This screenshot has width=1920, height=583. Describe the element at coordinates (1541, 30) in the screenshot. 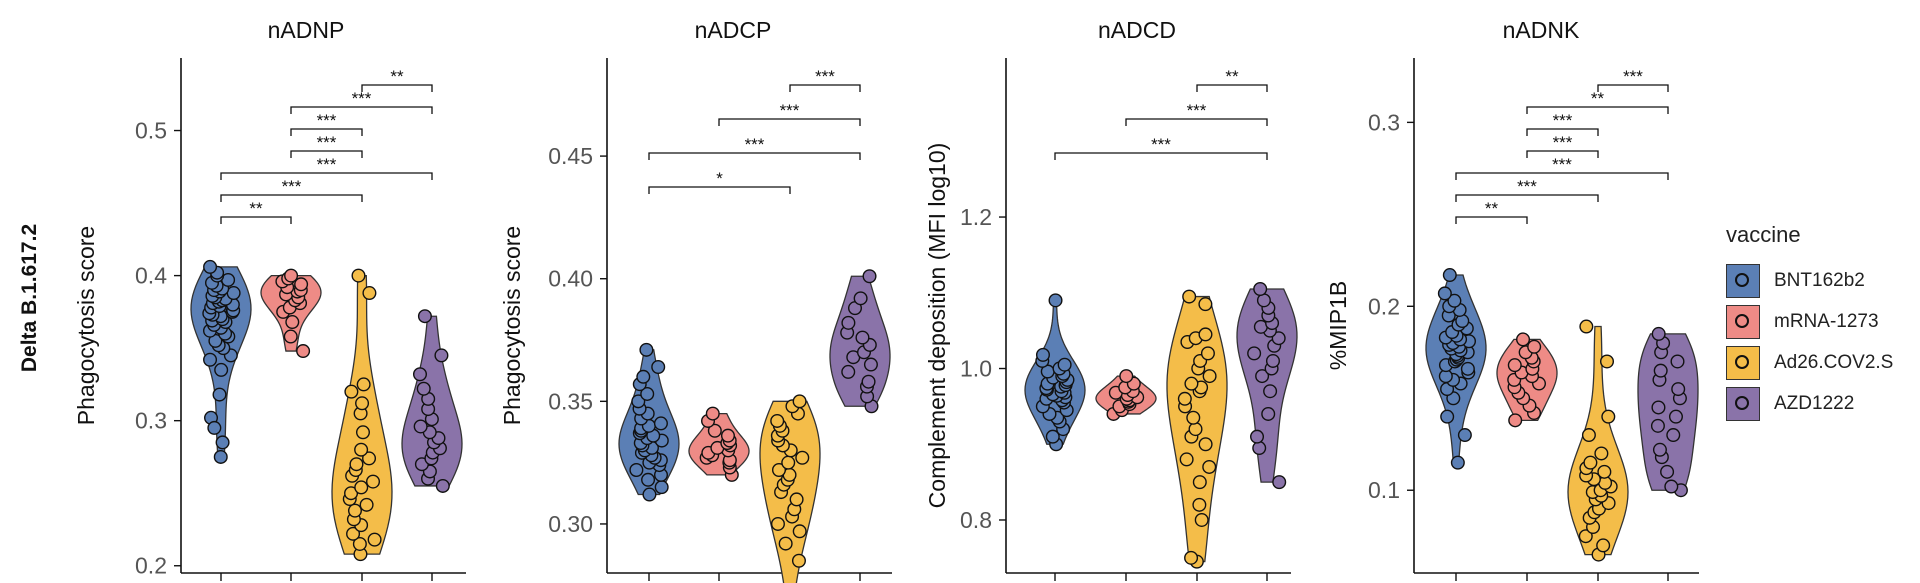

I see `panel-title: nADNK` at that location.